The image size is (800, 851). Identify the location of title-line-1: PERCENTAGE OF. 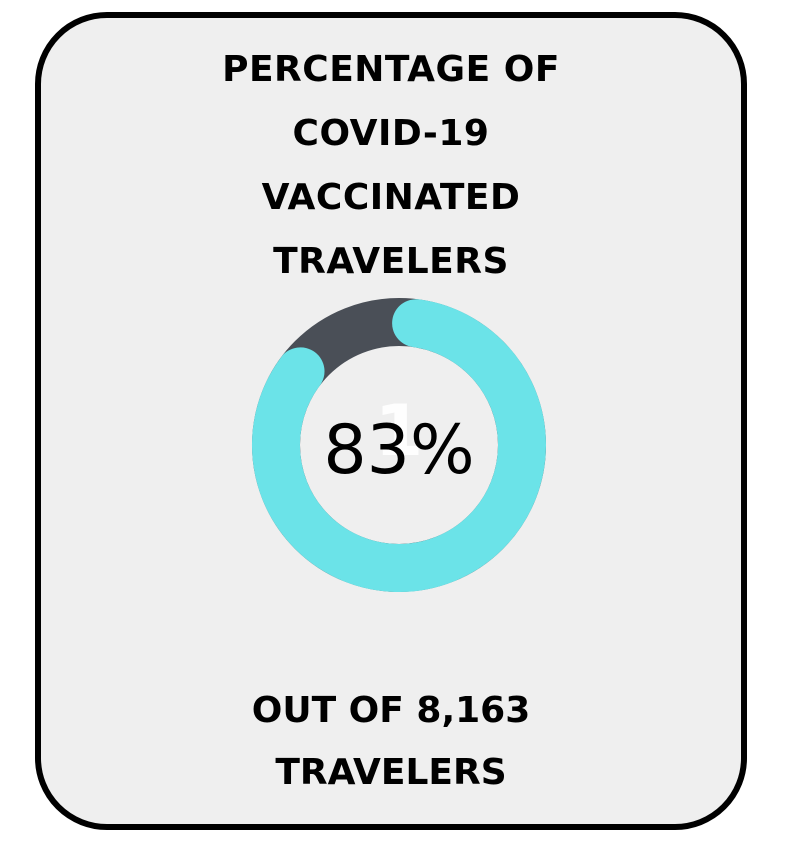
(391, 69).